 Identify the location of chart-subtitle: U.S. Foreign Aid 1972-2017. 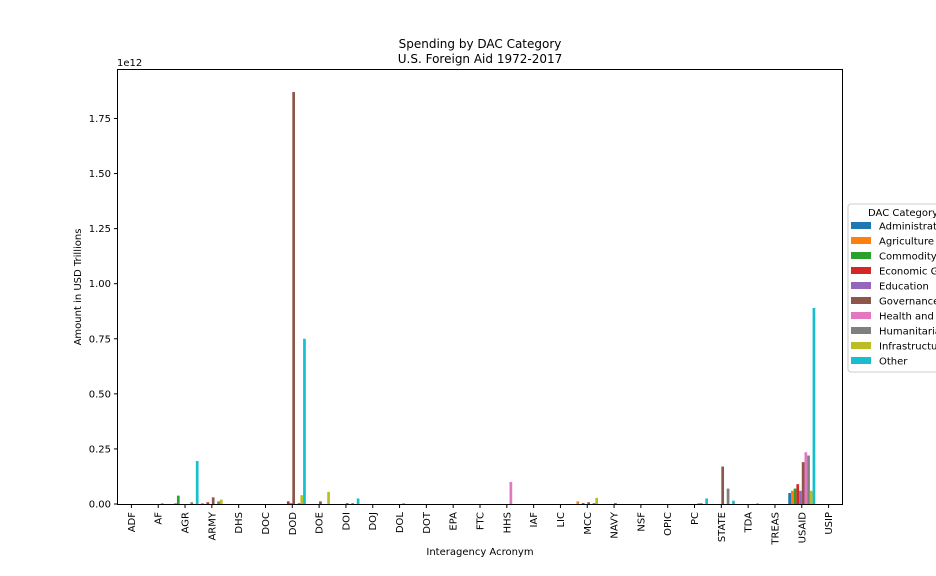
(480, 59).